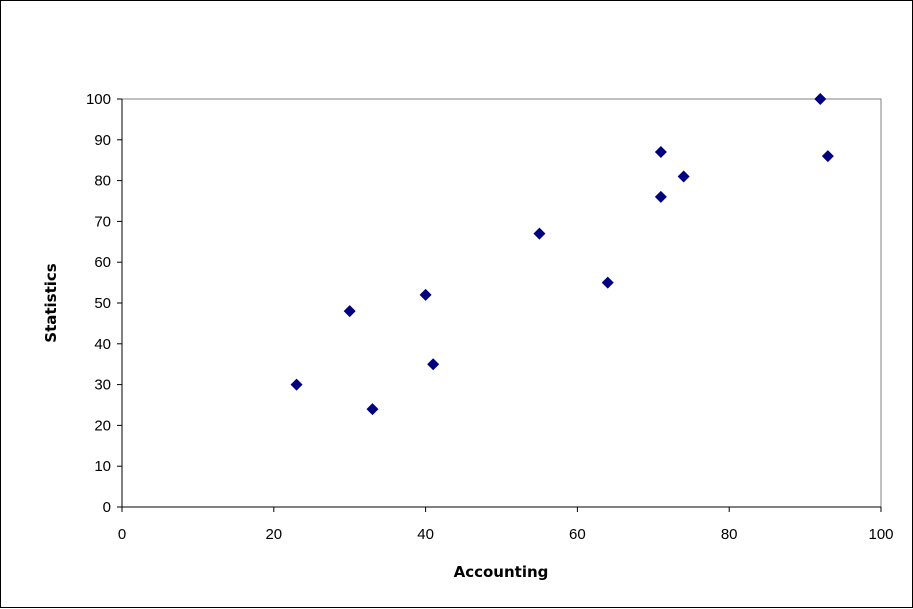 This screenshot has height=609, width=913. Describe the element at coordinates (273, 534) in the screenshot. I see `x-tick-label: 20` at that location.